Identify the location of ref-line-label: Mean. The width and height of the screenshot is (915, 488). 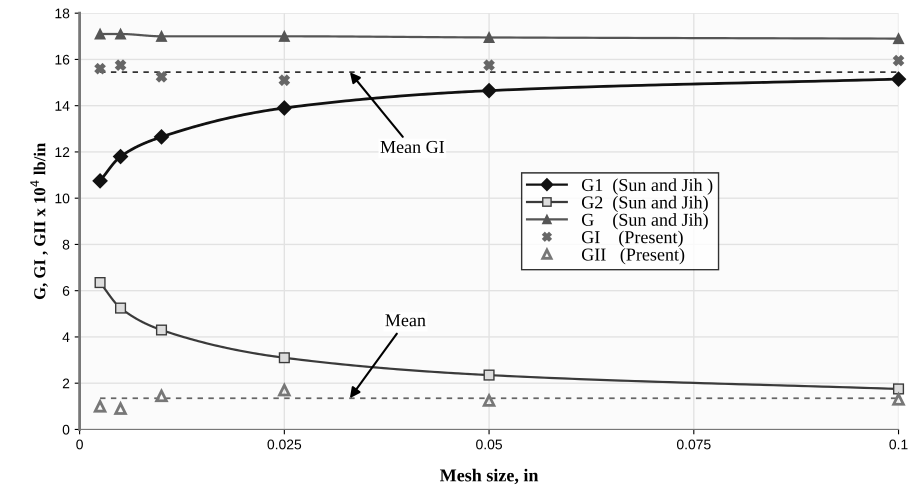
(405, 320).